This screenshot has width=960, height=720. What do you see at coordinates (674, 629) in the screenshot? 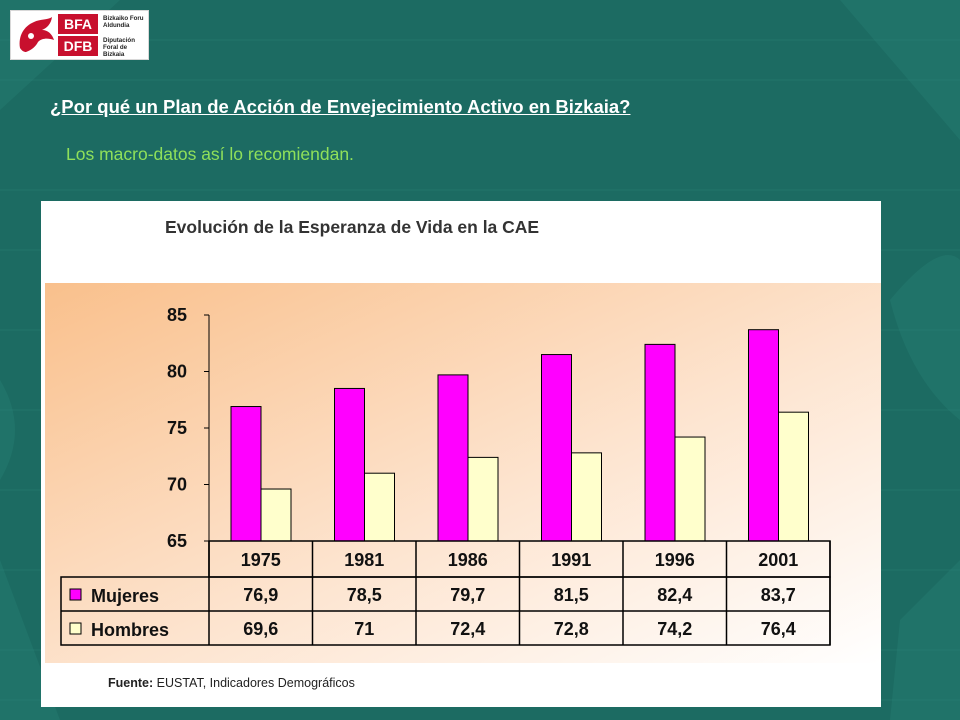
I see `data-label-hombres: 74,2` at bounding box center [674, 629].